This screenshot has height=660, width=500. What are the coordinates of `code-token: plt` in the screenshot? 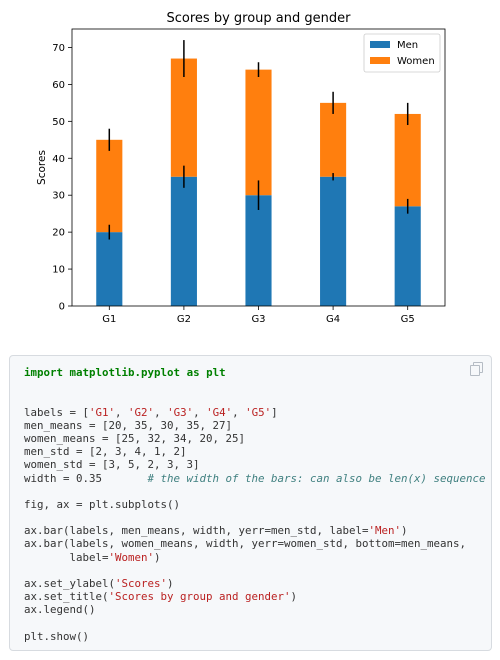 It's located at (216, 372).